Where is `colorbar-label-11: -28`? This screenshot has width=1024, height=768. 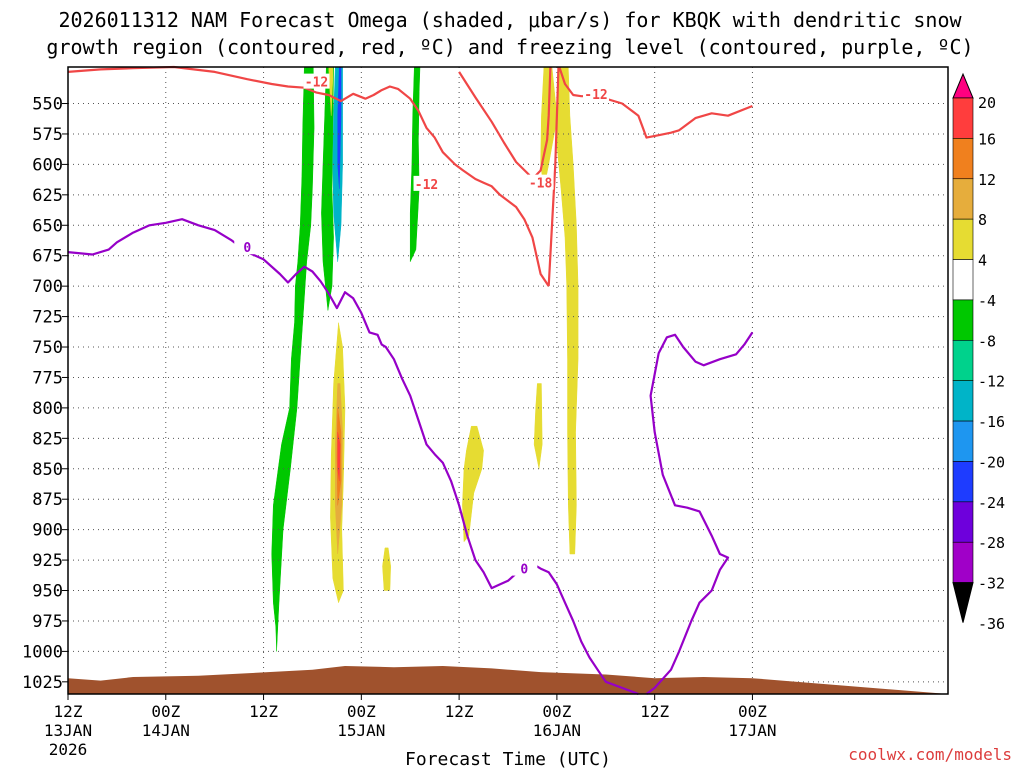 colorbar-label-11: -28 is located at coordinates (991, 543).